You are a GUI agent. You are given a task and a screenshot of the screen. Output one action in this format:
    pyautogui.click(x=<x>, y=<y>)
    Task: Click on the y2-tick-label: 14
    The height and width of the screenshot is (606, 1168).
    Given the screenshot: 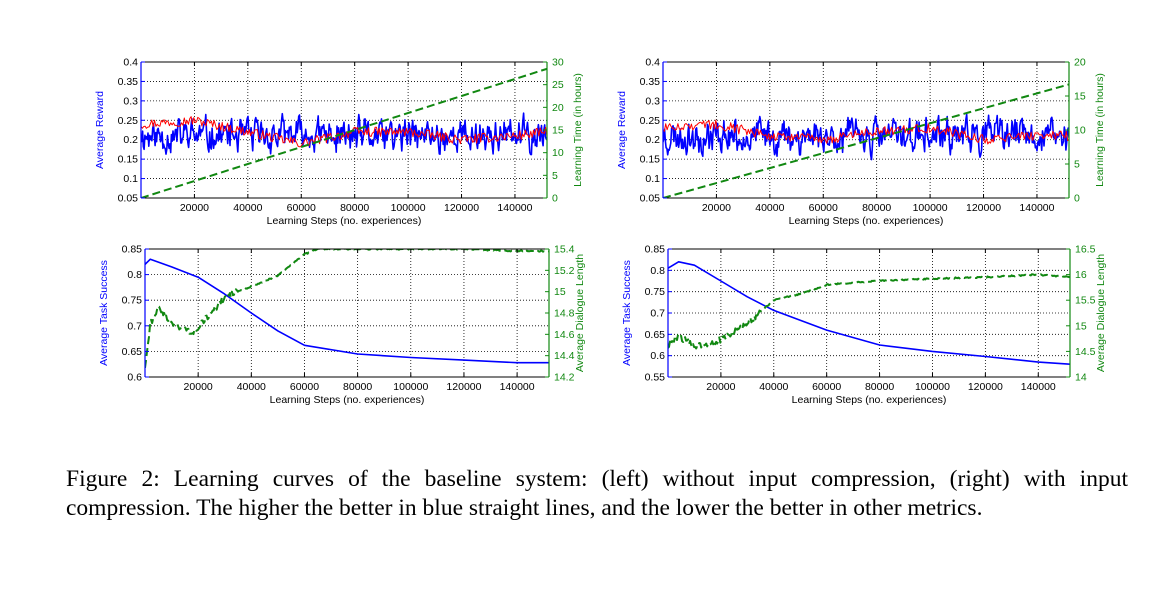 What is the action you would take?
    pyautogui.click(x=1081, y=378)
    